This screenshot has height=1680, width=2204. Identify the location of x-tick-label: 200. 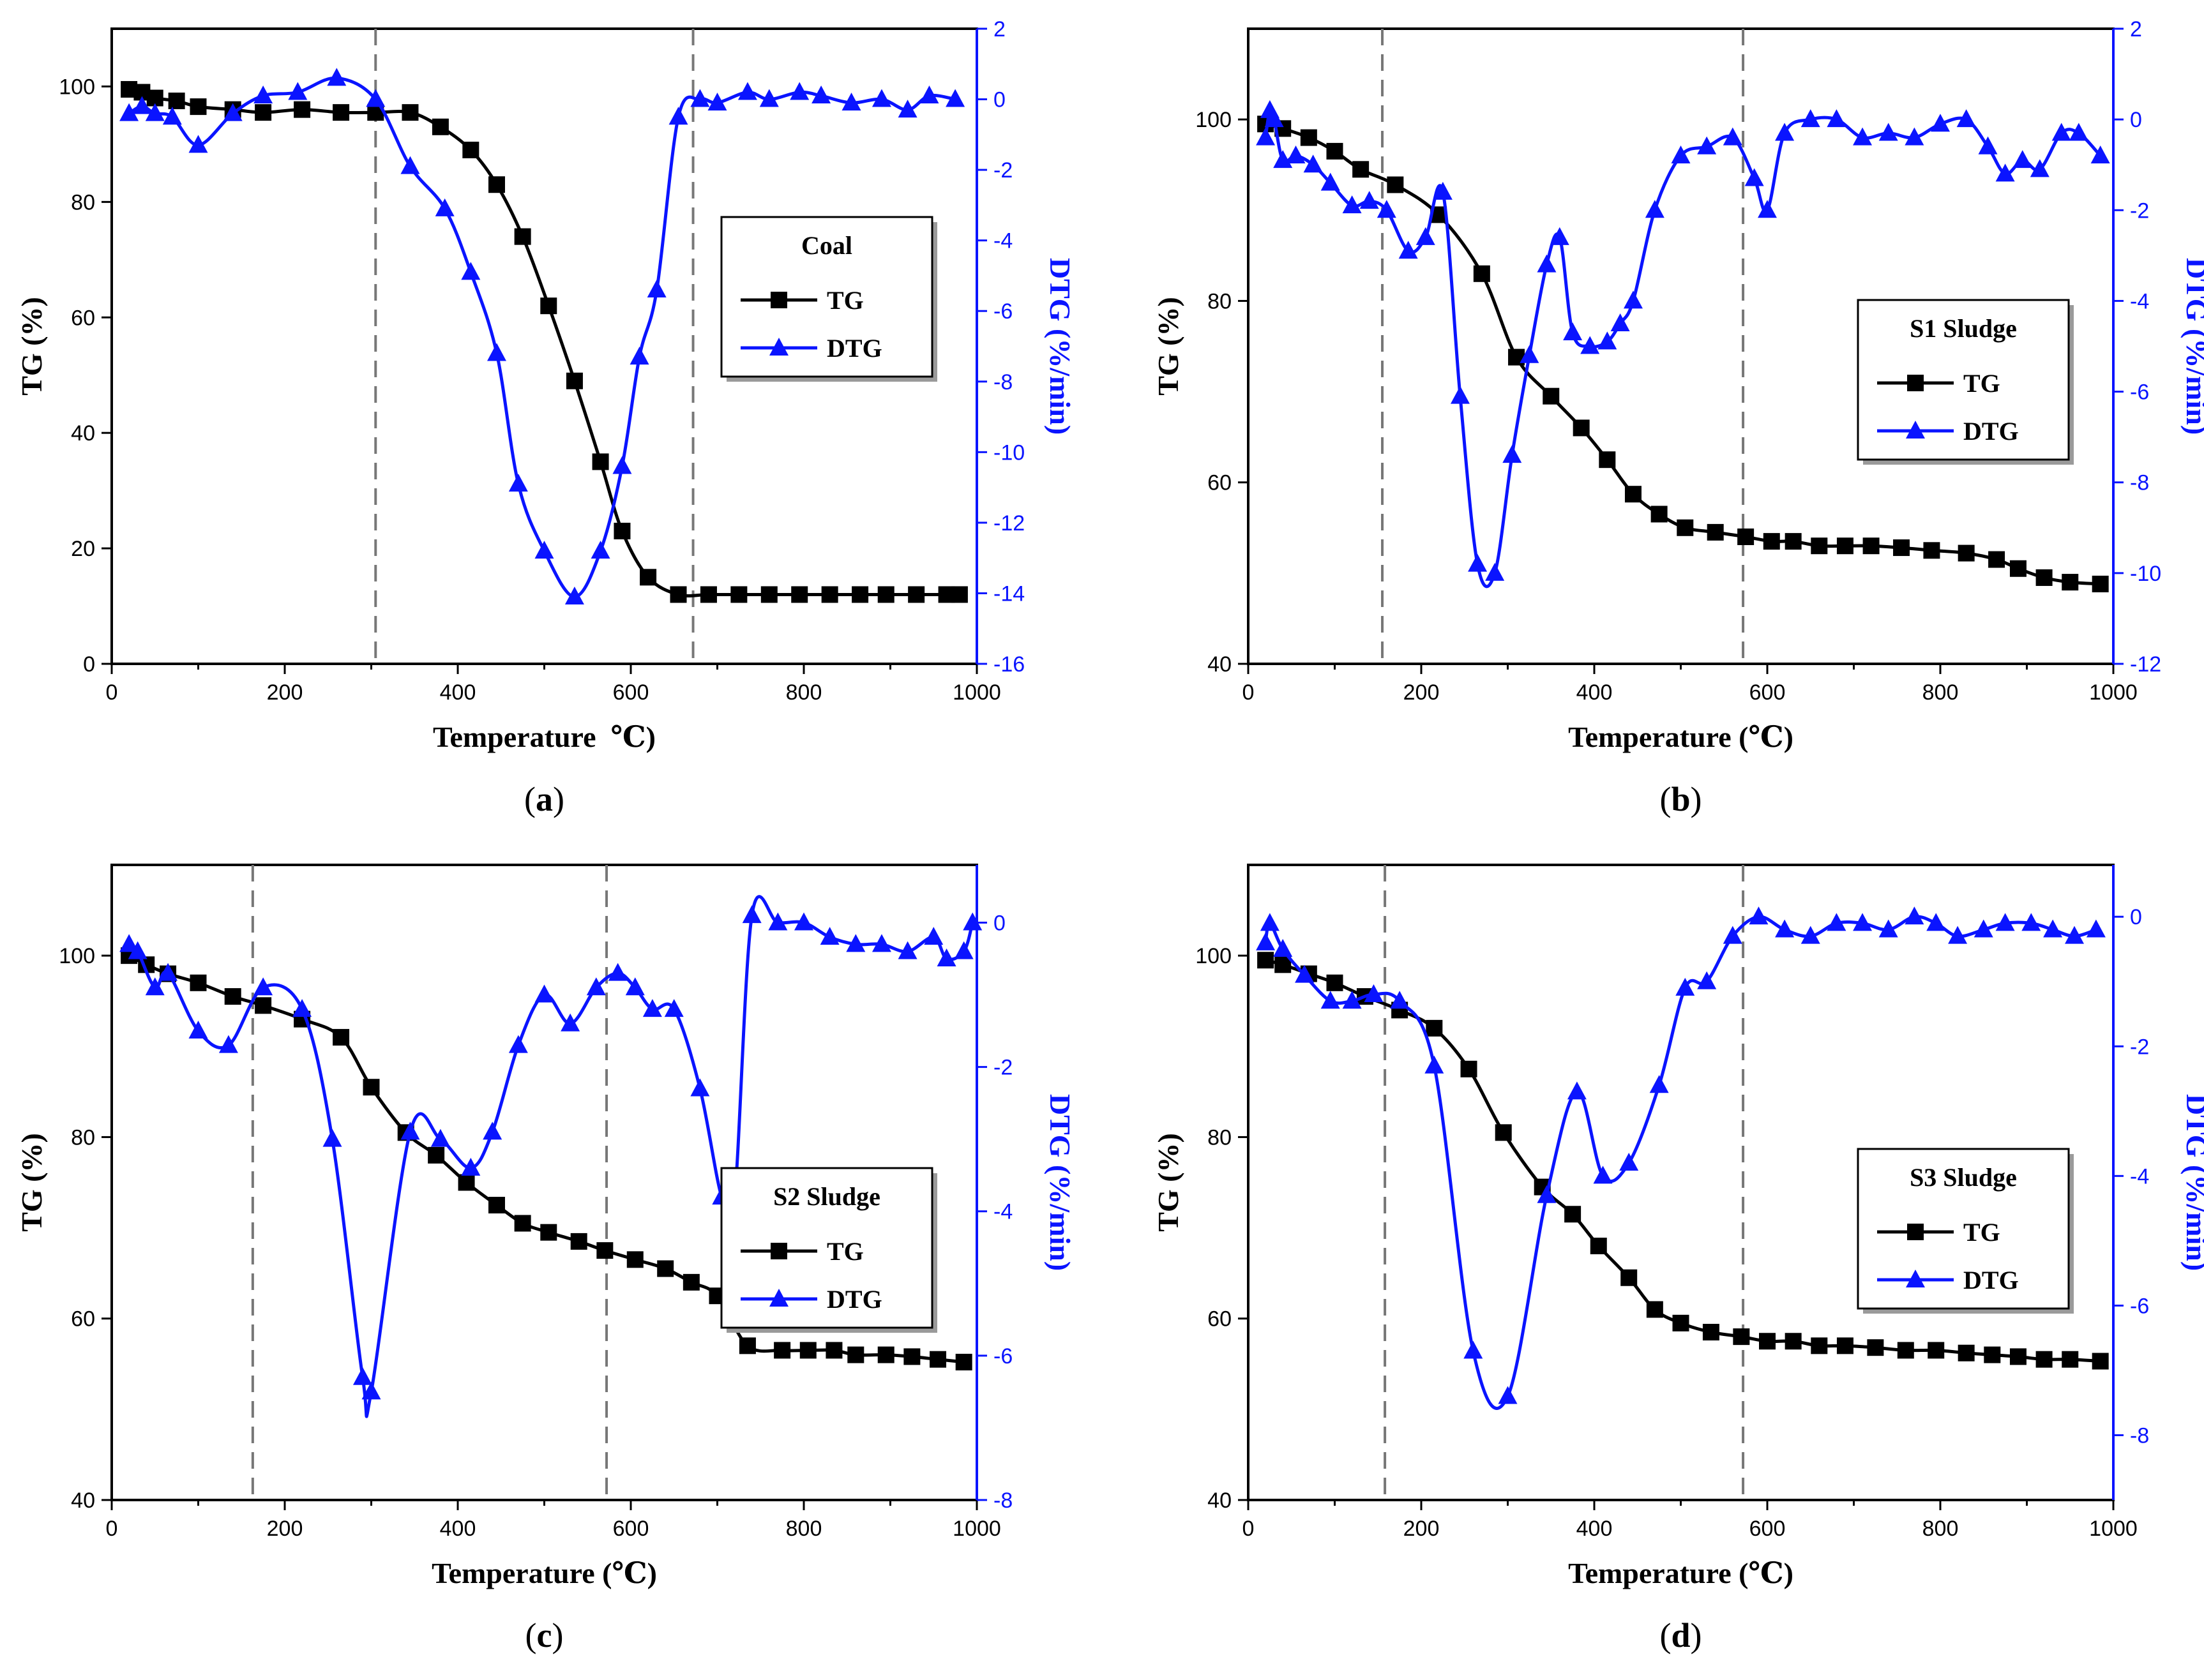
(285, 693).